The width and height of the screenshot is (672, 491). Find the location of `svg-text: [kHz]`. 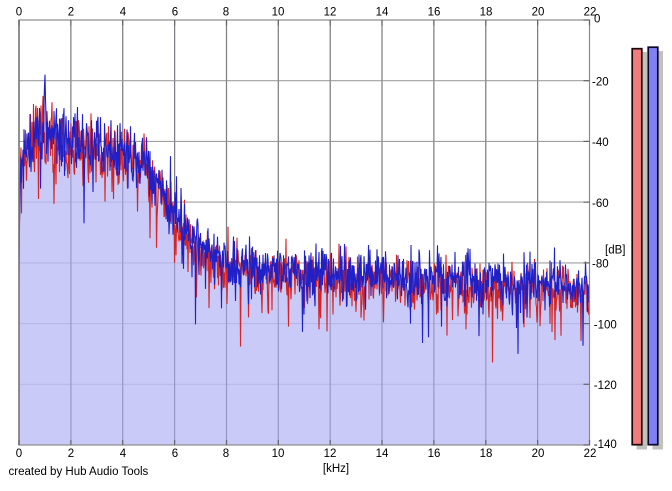

svg-text: [kHz] is located at coordinates (336, 469).